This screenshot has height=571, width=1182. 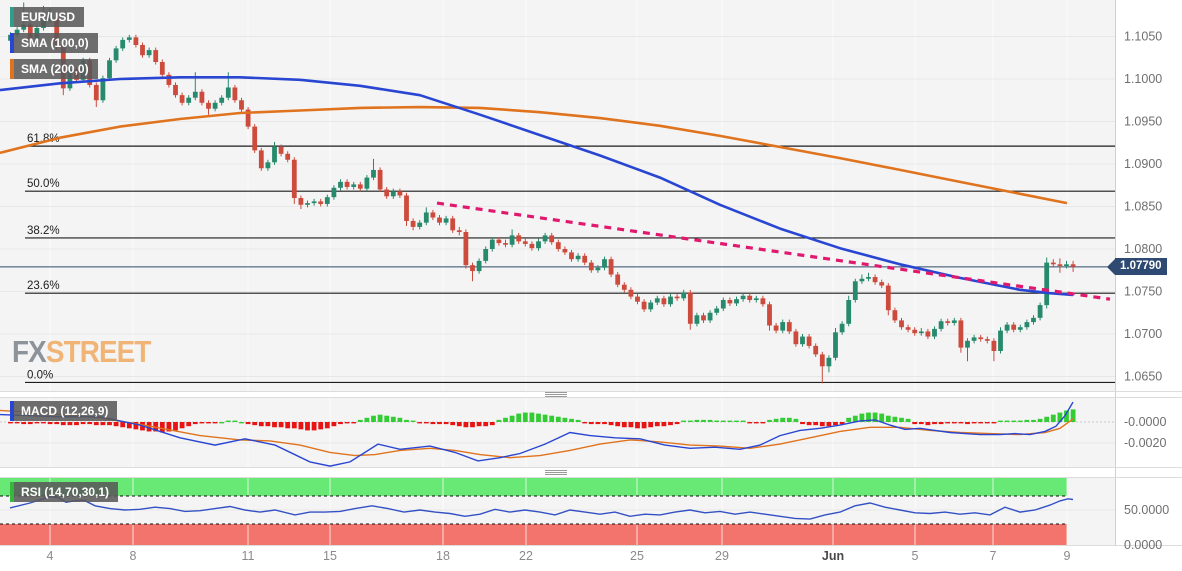 I want to click on svg-text: 1.0850, so click(x=1143, y=207).